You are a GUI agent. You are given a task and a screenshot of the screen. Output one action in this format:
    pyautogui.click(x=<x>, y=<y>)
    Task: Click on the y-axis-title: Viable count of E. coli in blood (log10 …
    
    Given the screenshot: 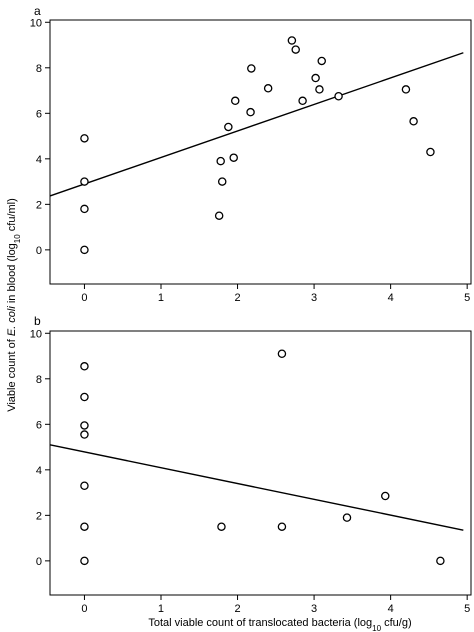 What is the action you would take?
    pyautogui.click(x=14, y=305)
    